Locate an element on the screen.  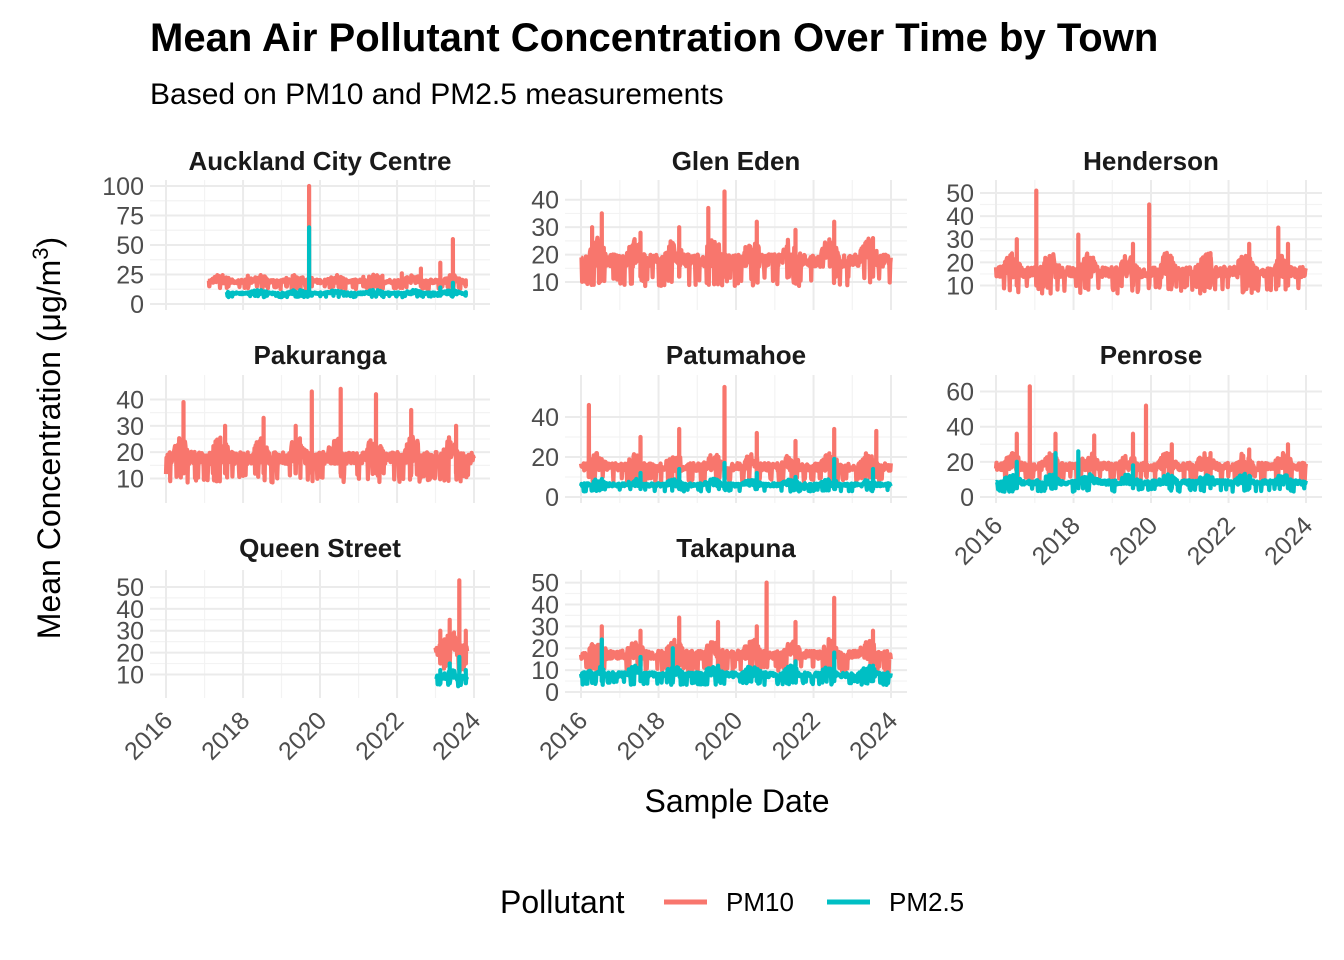
panel-title-penrose: Penrose is located at coordinates (1151, 355).